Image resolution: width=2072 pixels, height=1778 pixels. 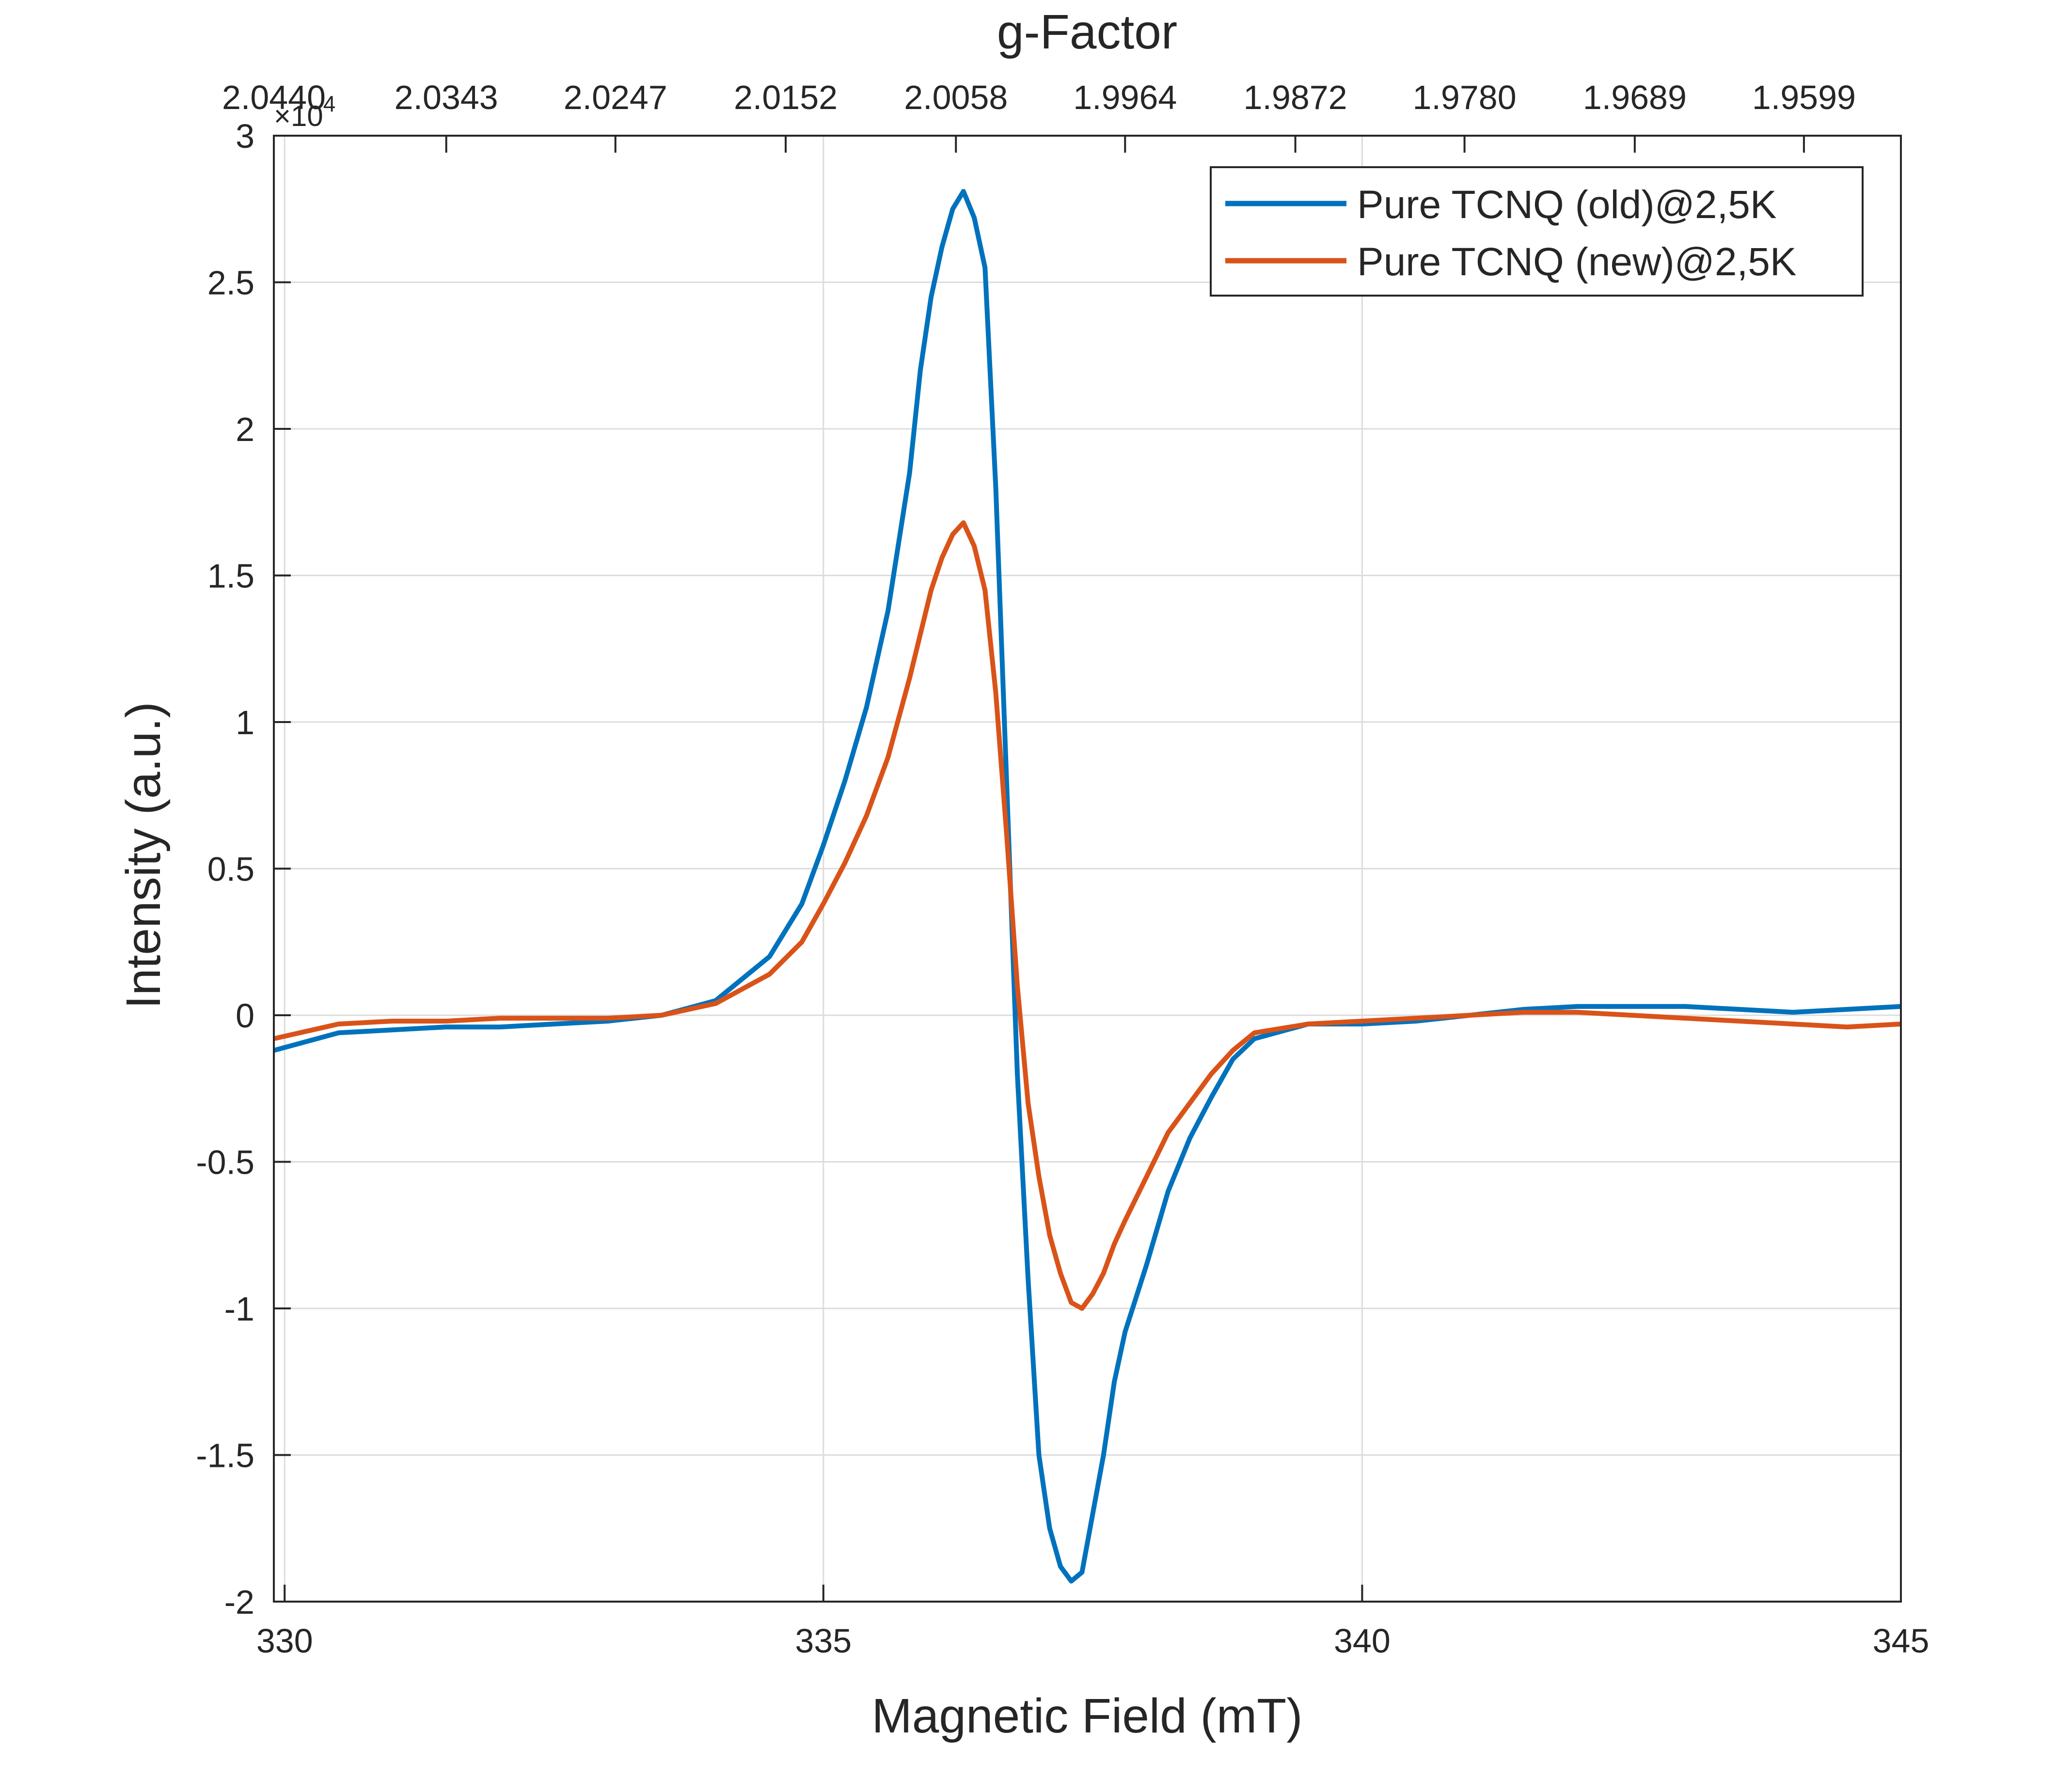 I want to click on y-tick-label: 1.5, so click(x=231, y=576).